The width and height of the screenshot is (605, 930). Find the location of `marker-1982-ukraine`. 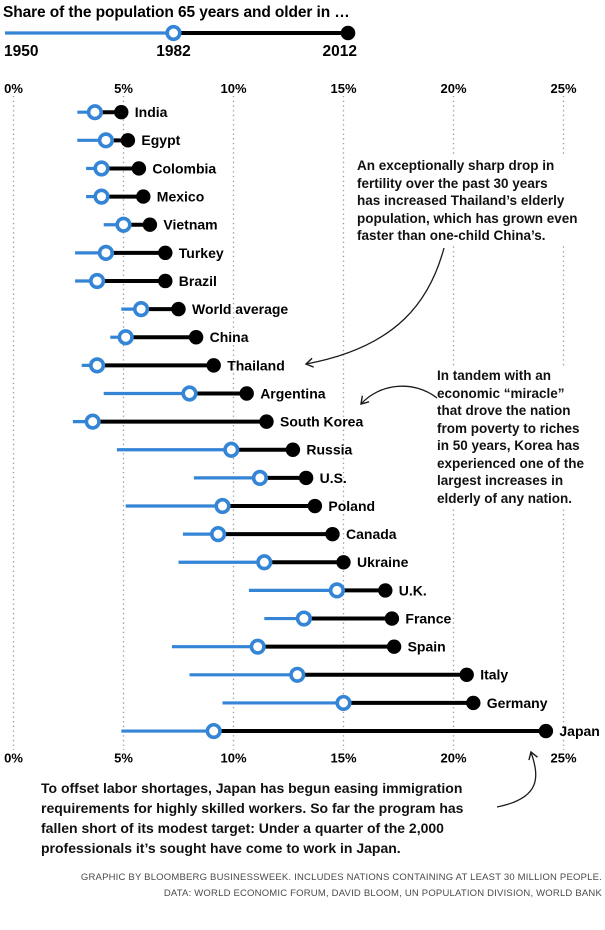

marker-1982-ukraine is located at coordinates (264, 562).